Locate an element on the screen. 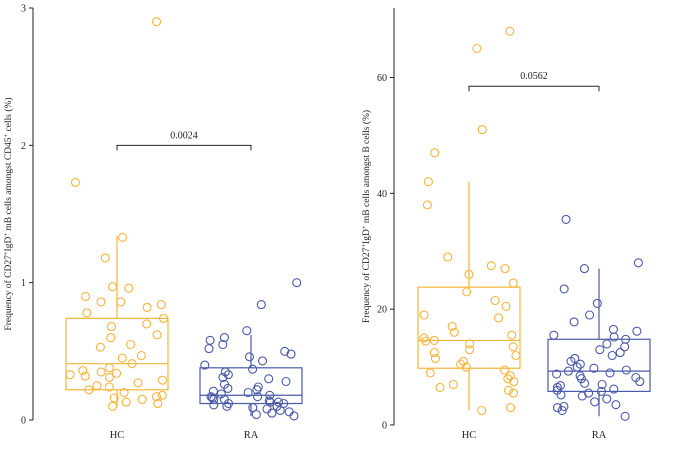  y-tick-label: 1 is located at coordinates (23, 283).